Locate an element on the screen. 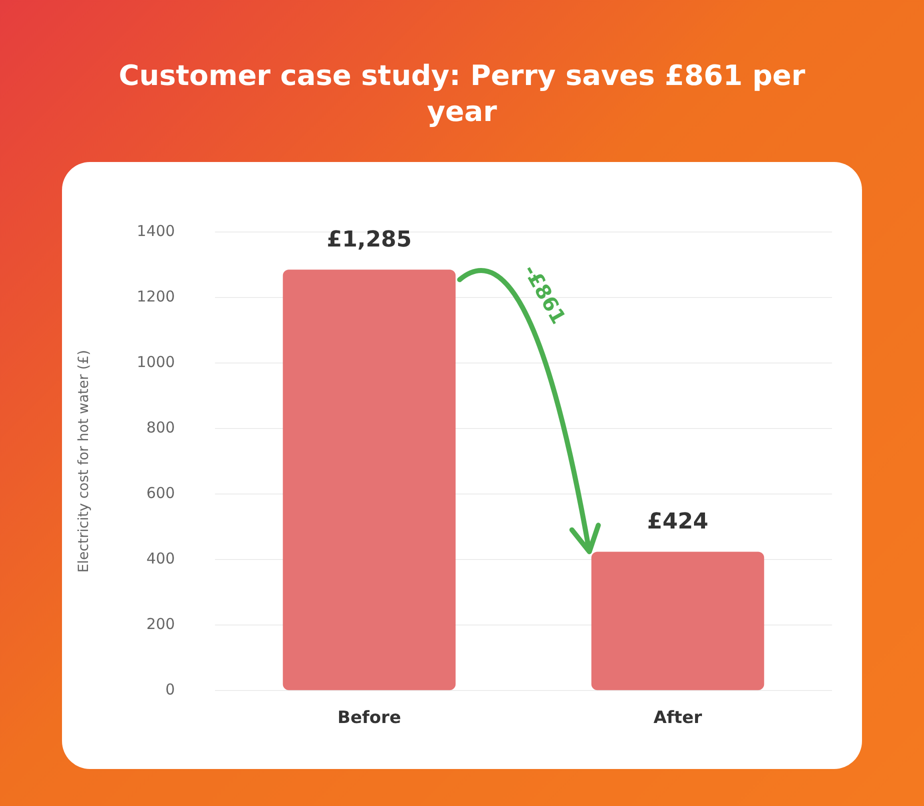 The width and height of the screenshot is (924, 806). y-tick-label: 600 is located at coordinates (160, 493).